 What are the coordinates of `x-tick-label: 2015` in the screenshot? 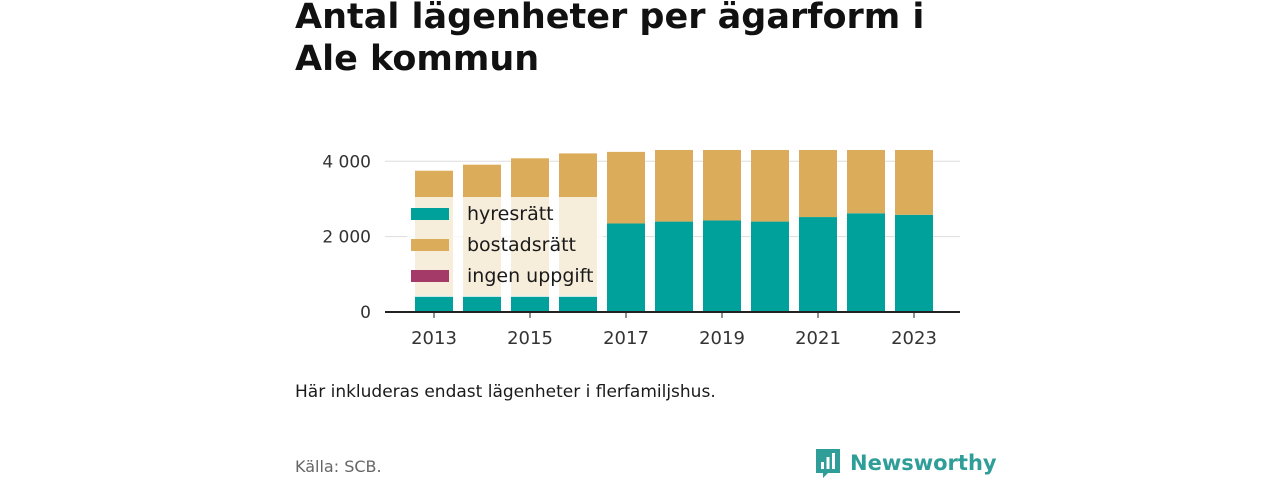 It's located at (530, 338).